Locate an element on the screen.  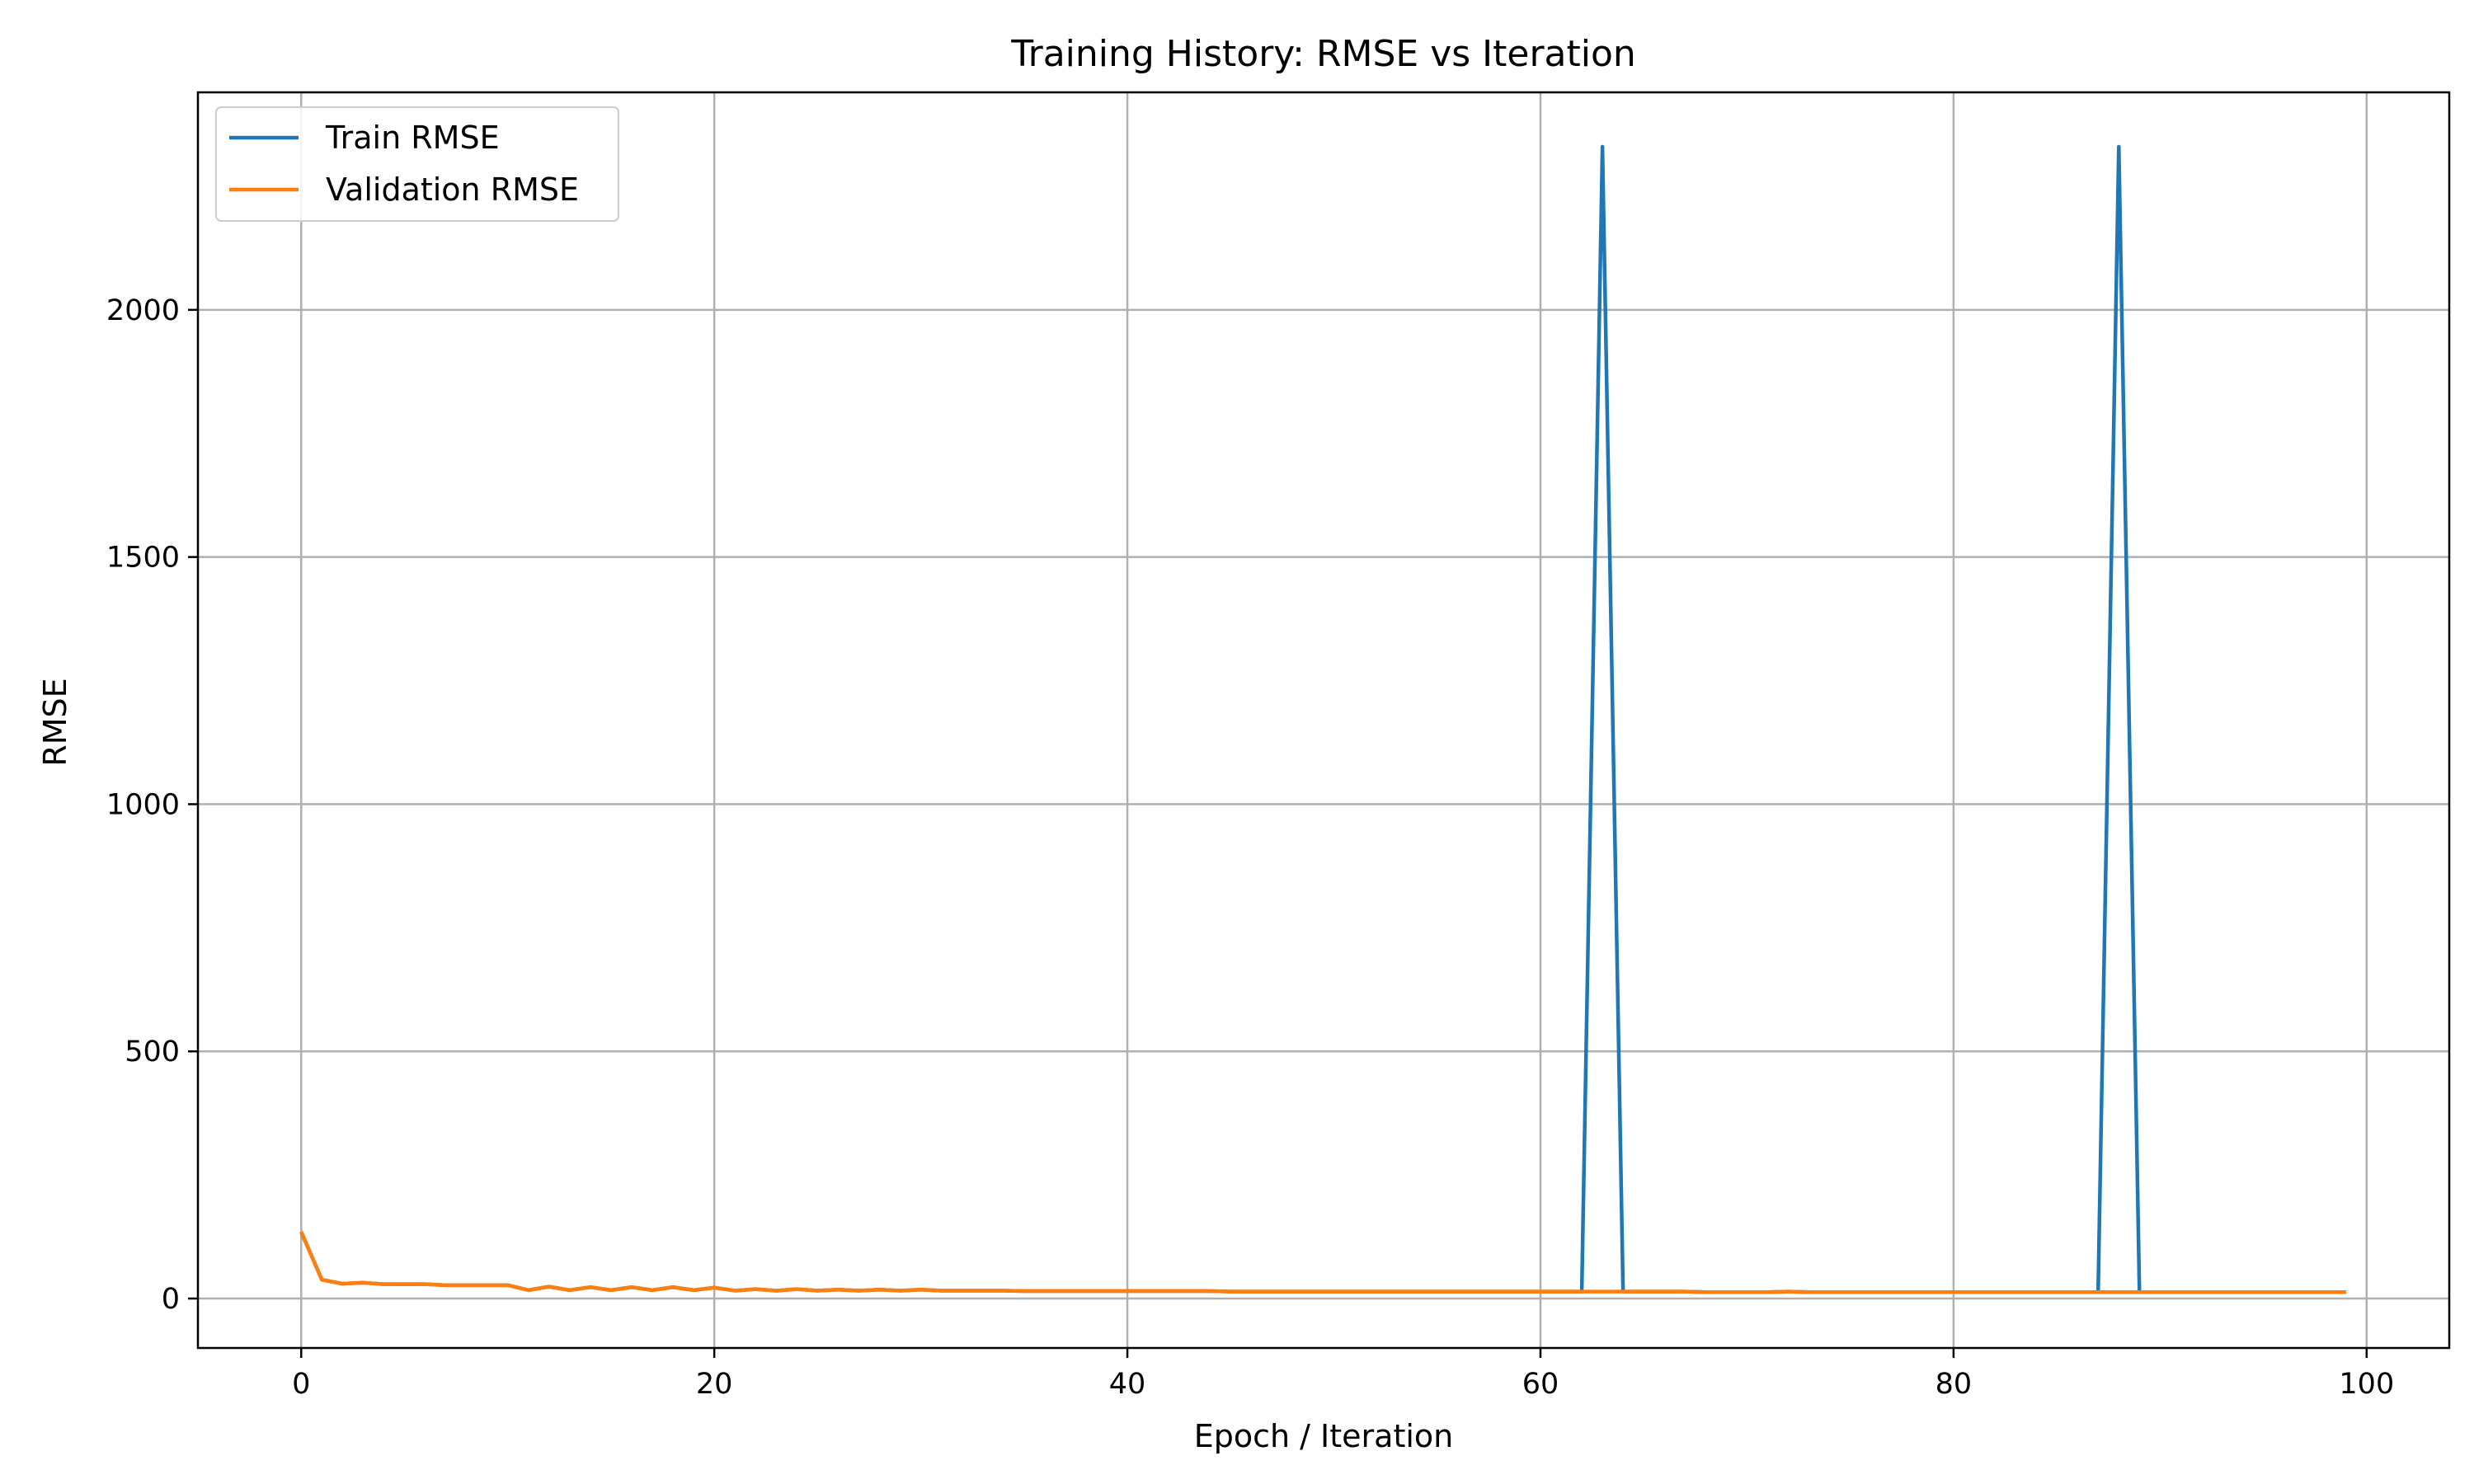
series-line-validation-rmse is located at coordinates (1322, 1262).